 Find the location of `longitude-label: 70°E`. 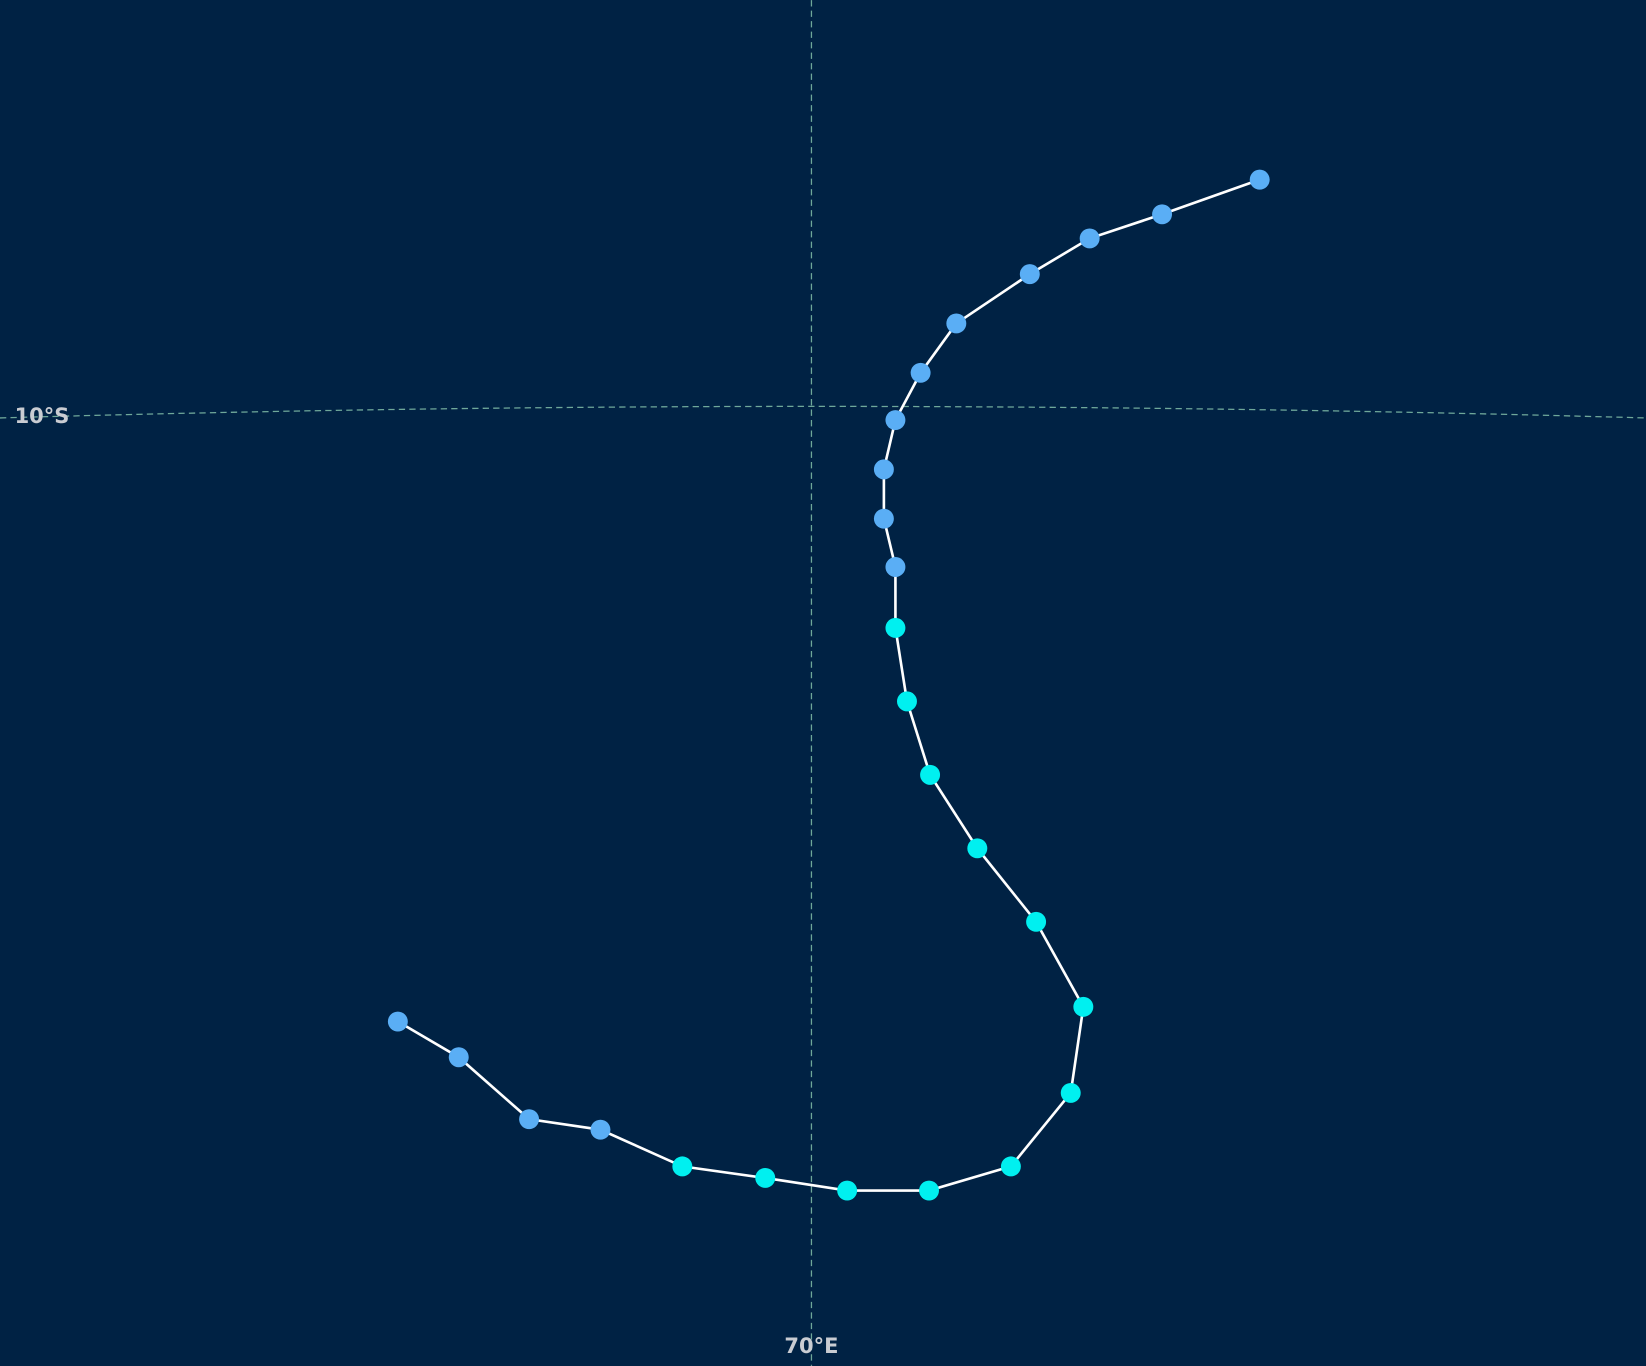

longitude-label: 70°E is located at coordinates (811, 1346).